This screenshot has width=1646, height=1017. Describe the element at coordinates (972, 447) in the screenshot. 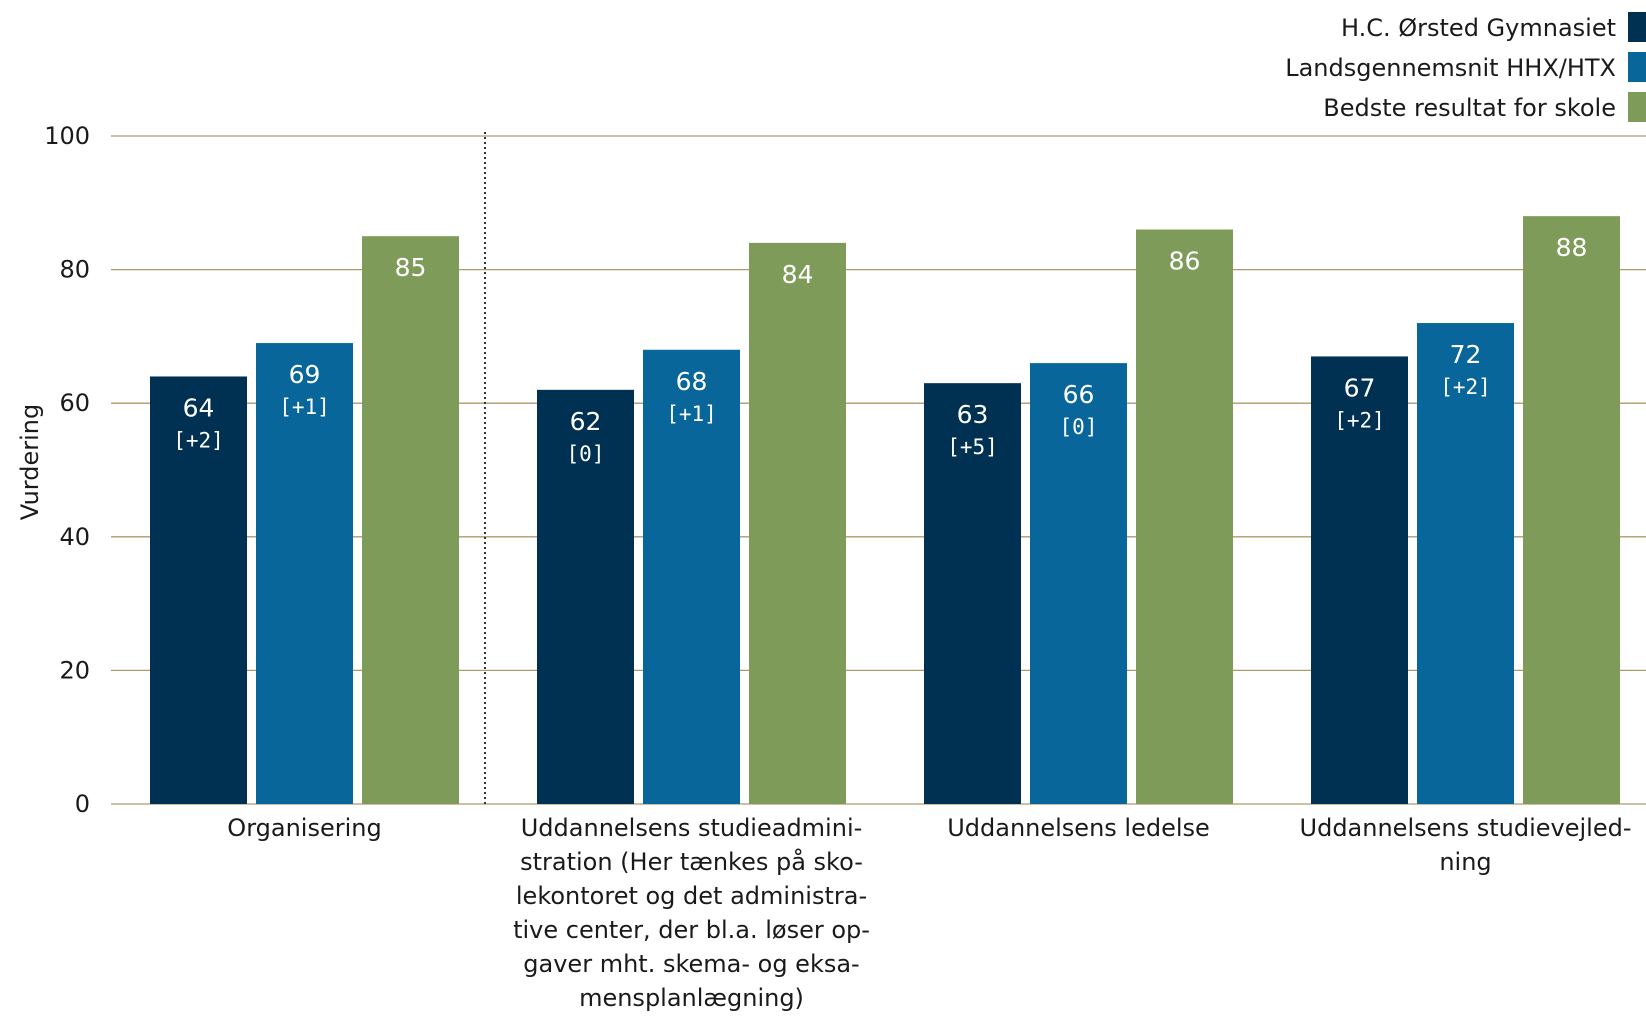

I see `bar-change-label: [+5]` at that location.